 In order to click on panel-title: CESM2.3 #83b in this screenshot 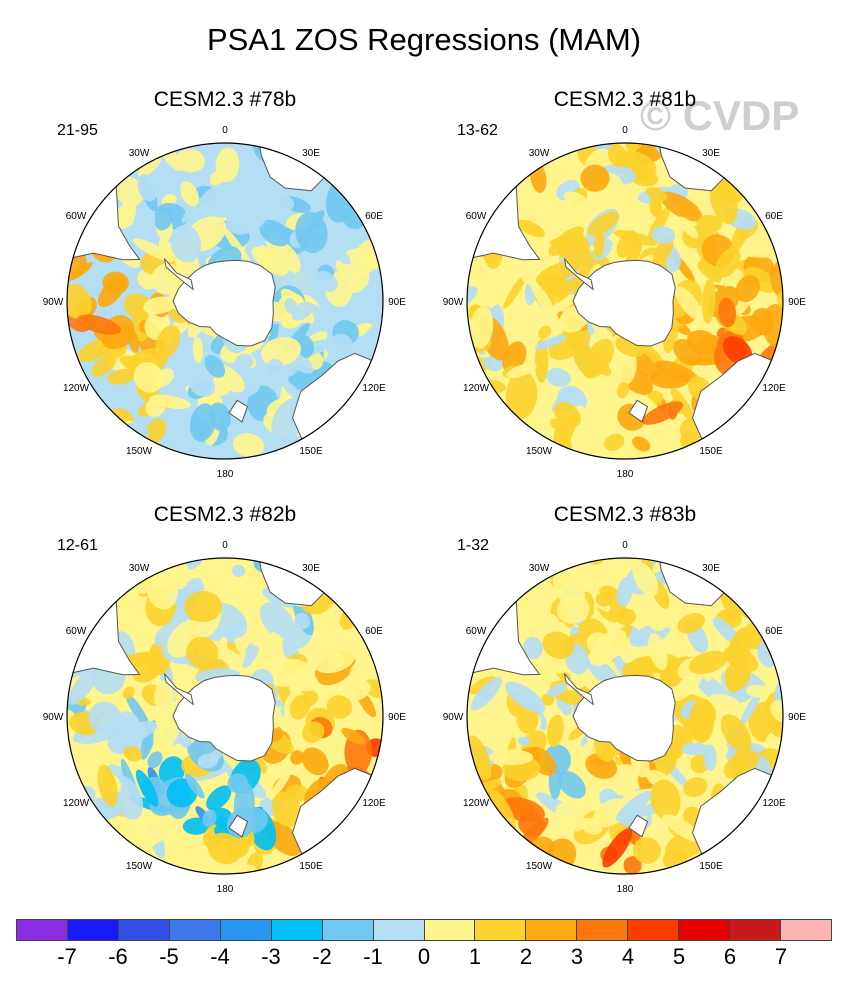, I will do `click(625, 514)`.